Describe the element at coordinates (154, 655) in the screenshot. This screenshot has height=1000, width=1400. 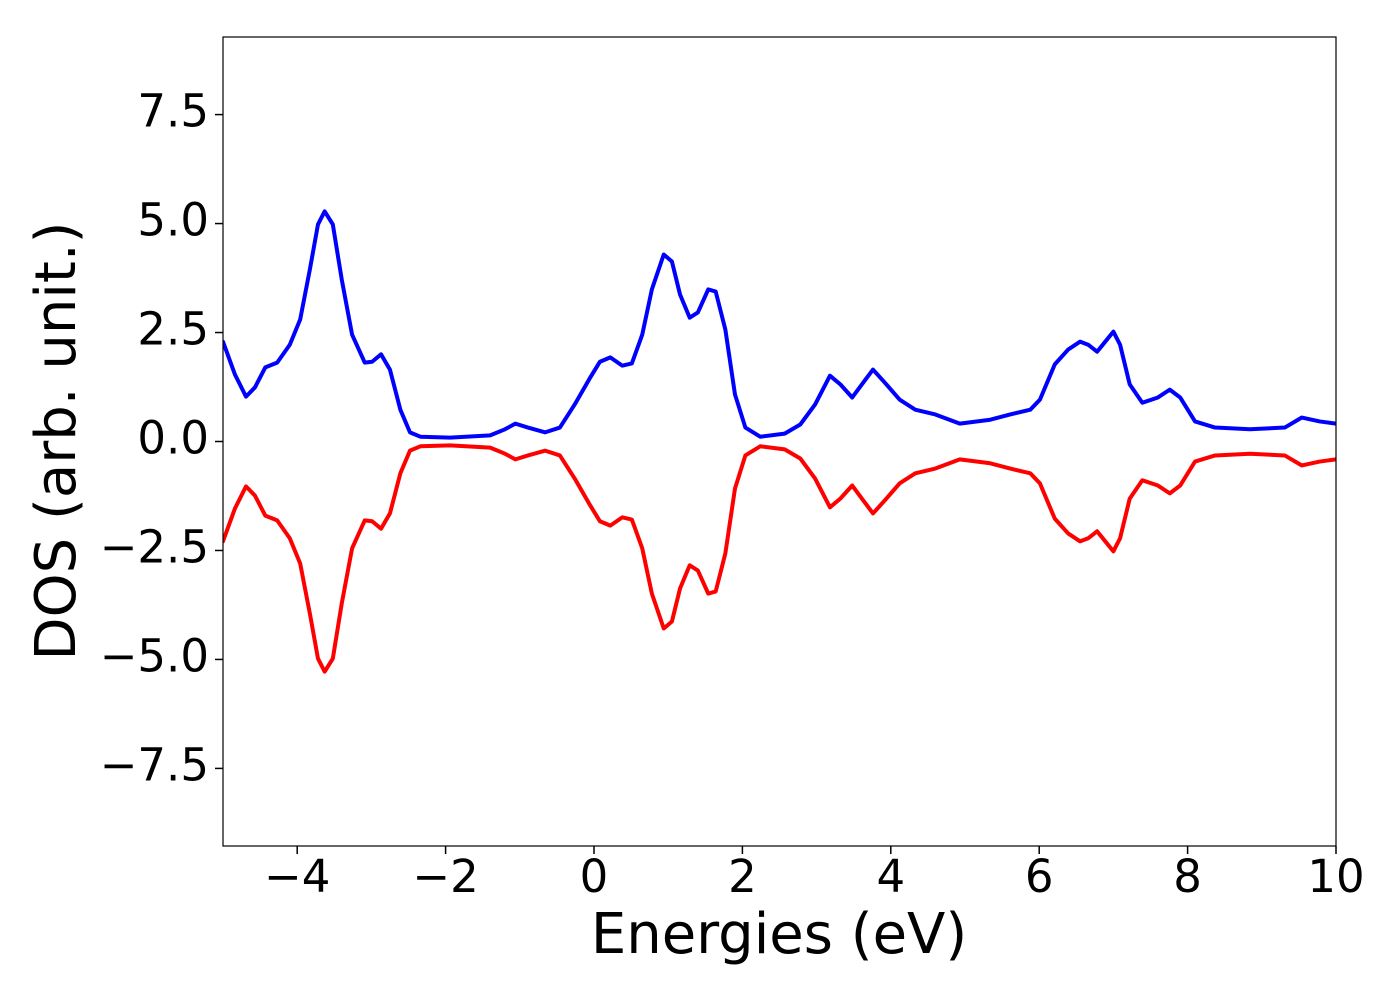
I see `y-tick-label: −5.0` at that location.